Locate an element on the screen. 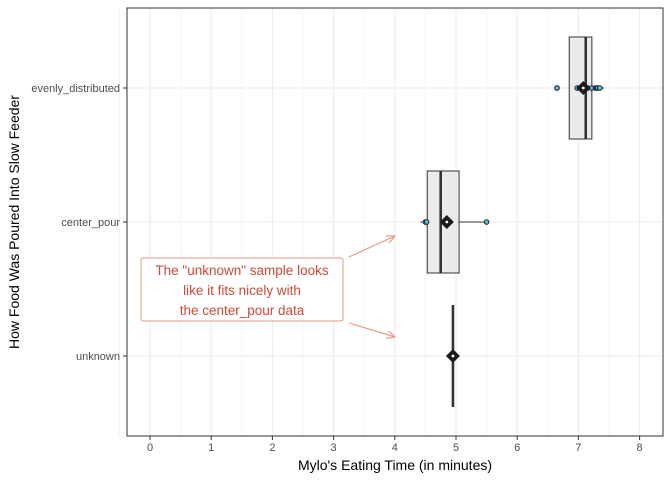 The width and height of the screenshot is (672, 480). x-tick-label: 2 is located at coordinates (272, 448).